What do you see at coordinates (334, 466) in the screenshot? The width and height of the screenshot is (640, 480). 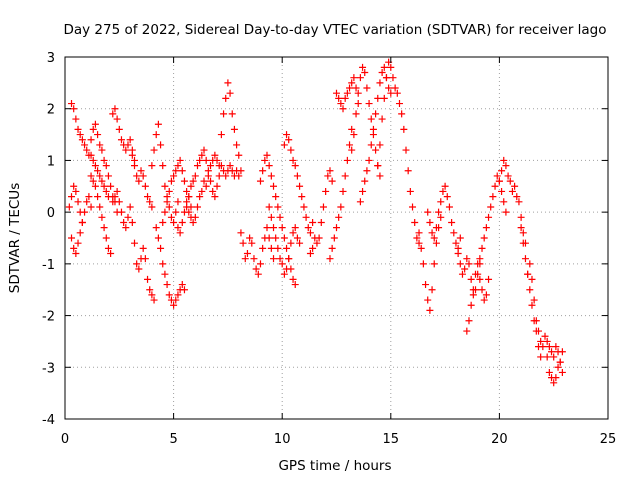 I see `x-axis-label: GPS time / hours` at bounding box center [334, 466].